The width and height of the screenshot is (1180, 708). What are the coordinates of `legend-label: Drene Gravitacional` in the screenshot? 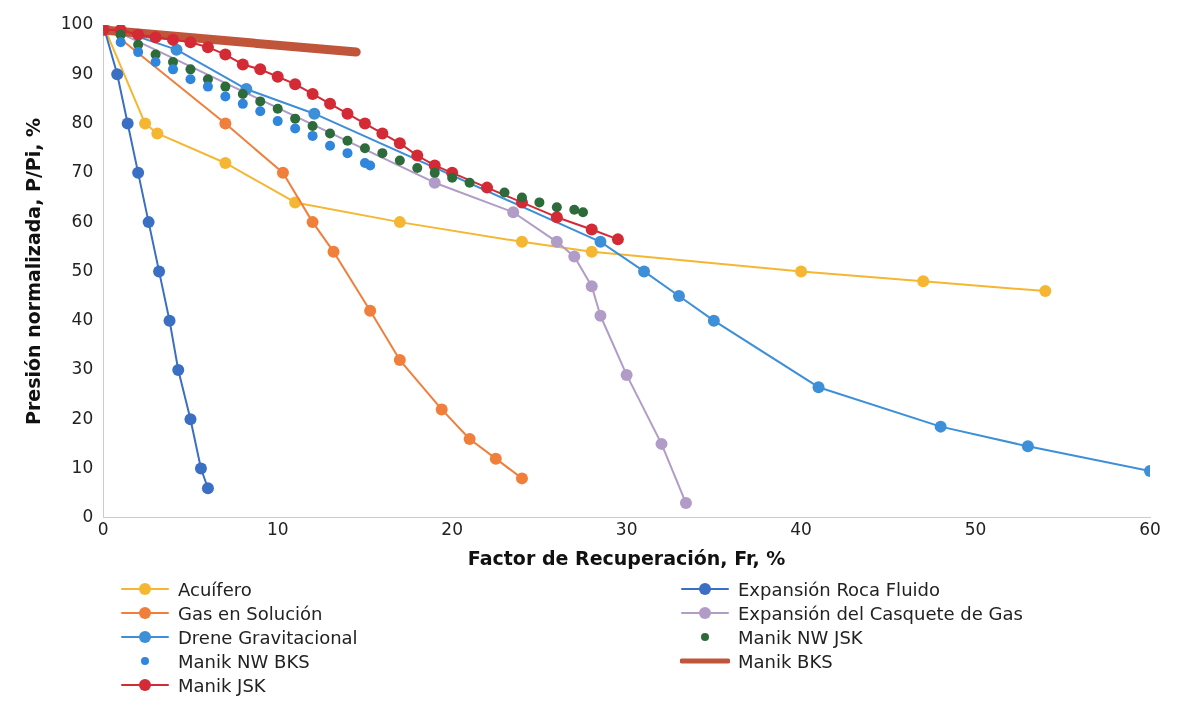 It's located at (268, 637).